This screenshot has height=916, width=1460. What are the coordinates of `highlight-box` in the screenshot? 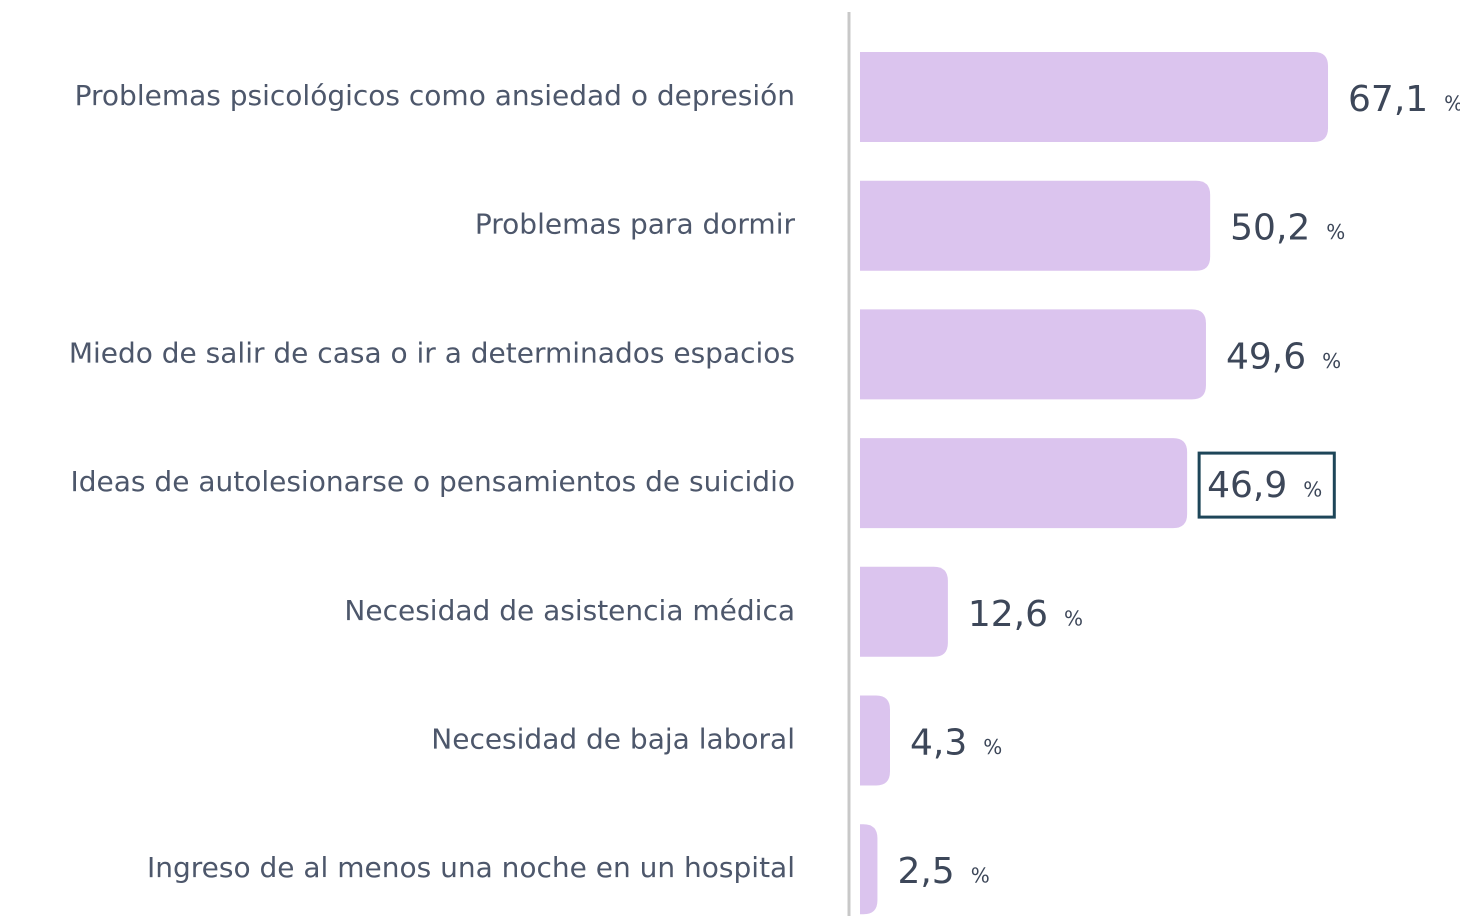 It's located at (1266, 485).